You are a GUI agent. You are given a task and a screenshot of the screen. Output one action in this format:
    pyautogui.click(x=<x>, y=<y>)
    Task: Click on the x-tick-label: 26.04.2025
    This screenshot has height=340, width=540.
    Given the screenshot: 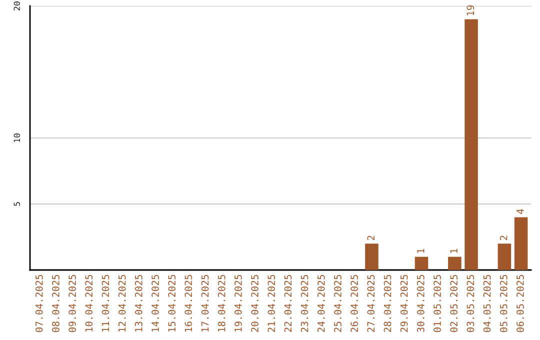 What is the action you would take?
    pyautogui.click(x=354, y=303)
    